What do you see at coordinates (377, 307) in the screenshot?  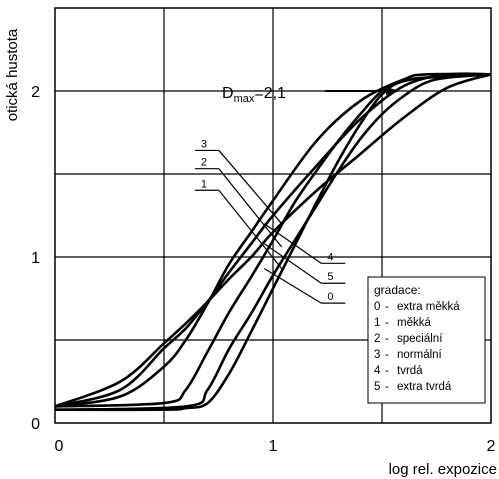 I see `legend-entry-key: 0` at bounding box center [377, 307].